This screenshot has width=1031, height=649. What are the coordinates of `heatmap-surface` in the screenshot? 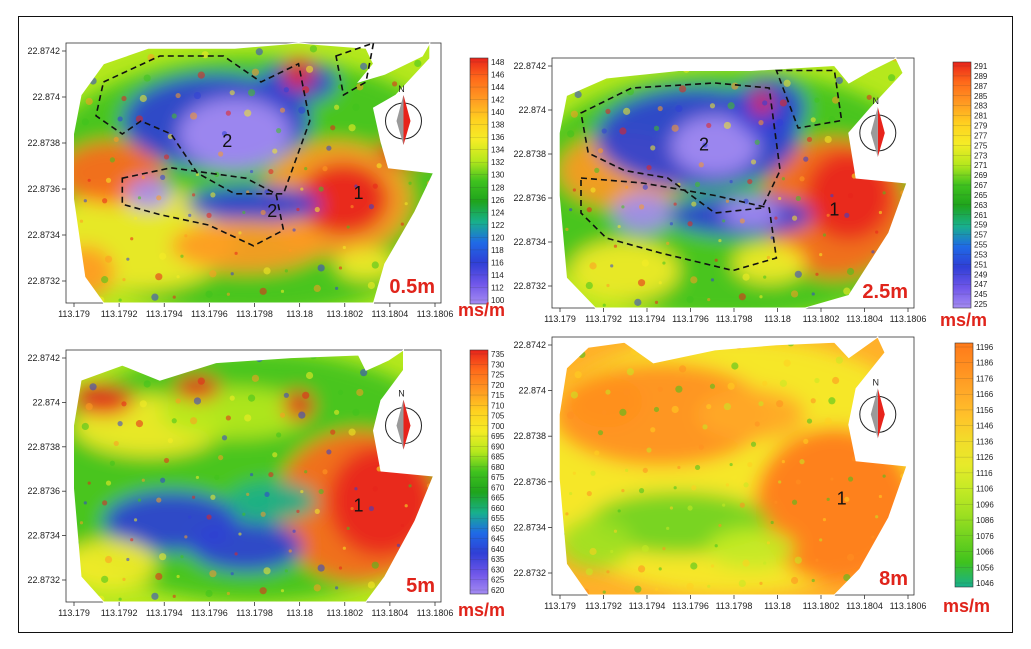 It's located at (733, 466).